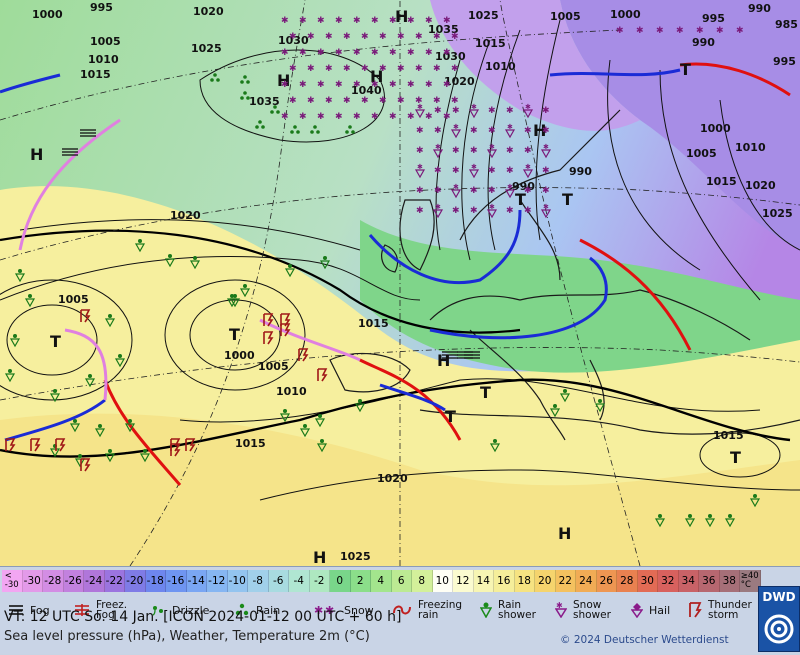 The width and height of the screenshot is (800, 655). I want to click on occluded-front-mid, so click(310, 340).